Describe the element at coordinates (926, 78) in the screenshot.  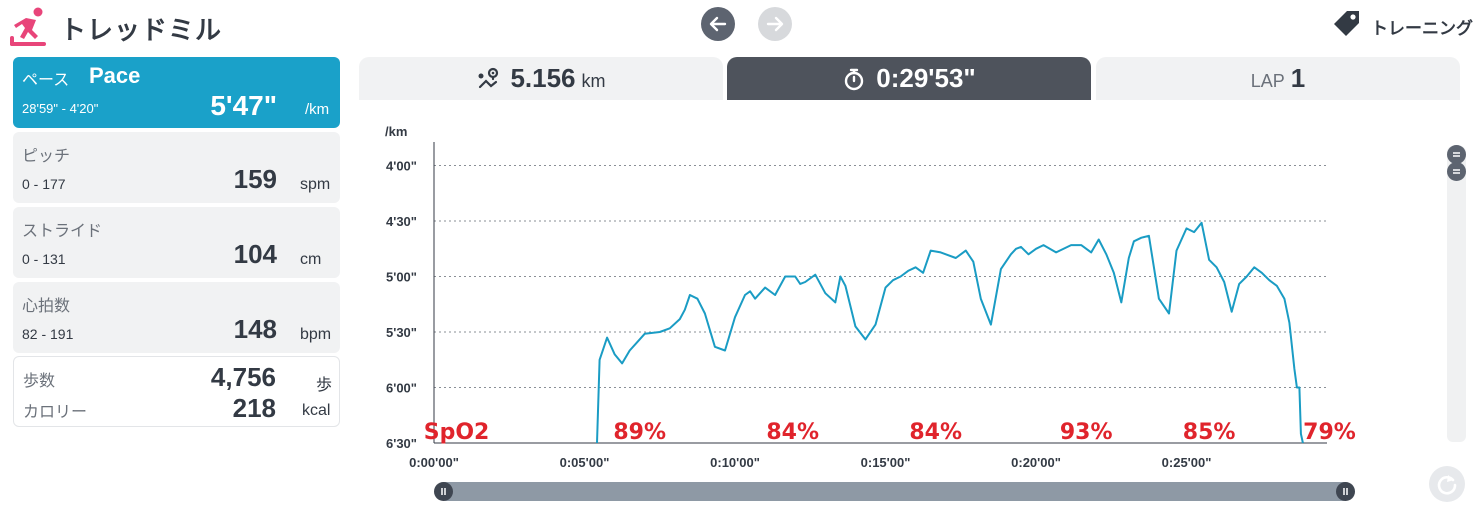
I see `time-value: 0:29'53"` at that location.